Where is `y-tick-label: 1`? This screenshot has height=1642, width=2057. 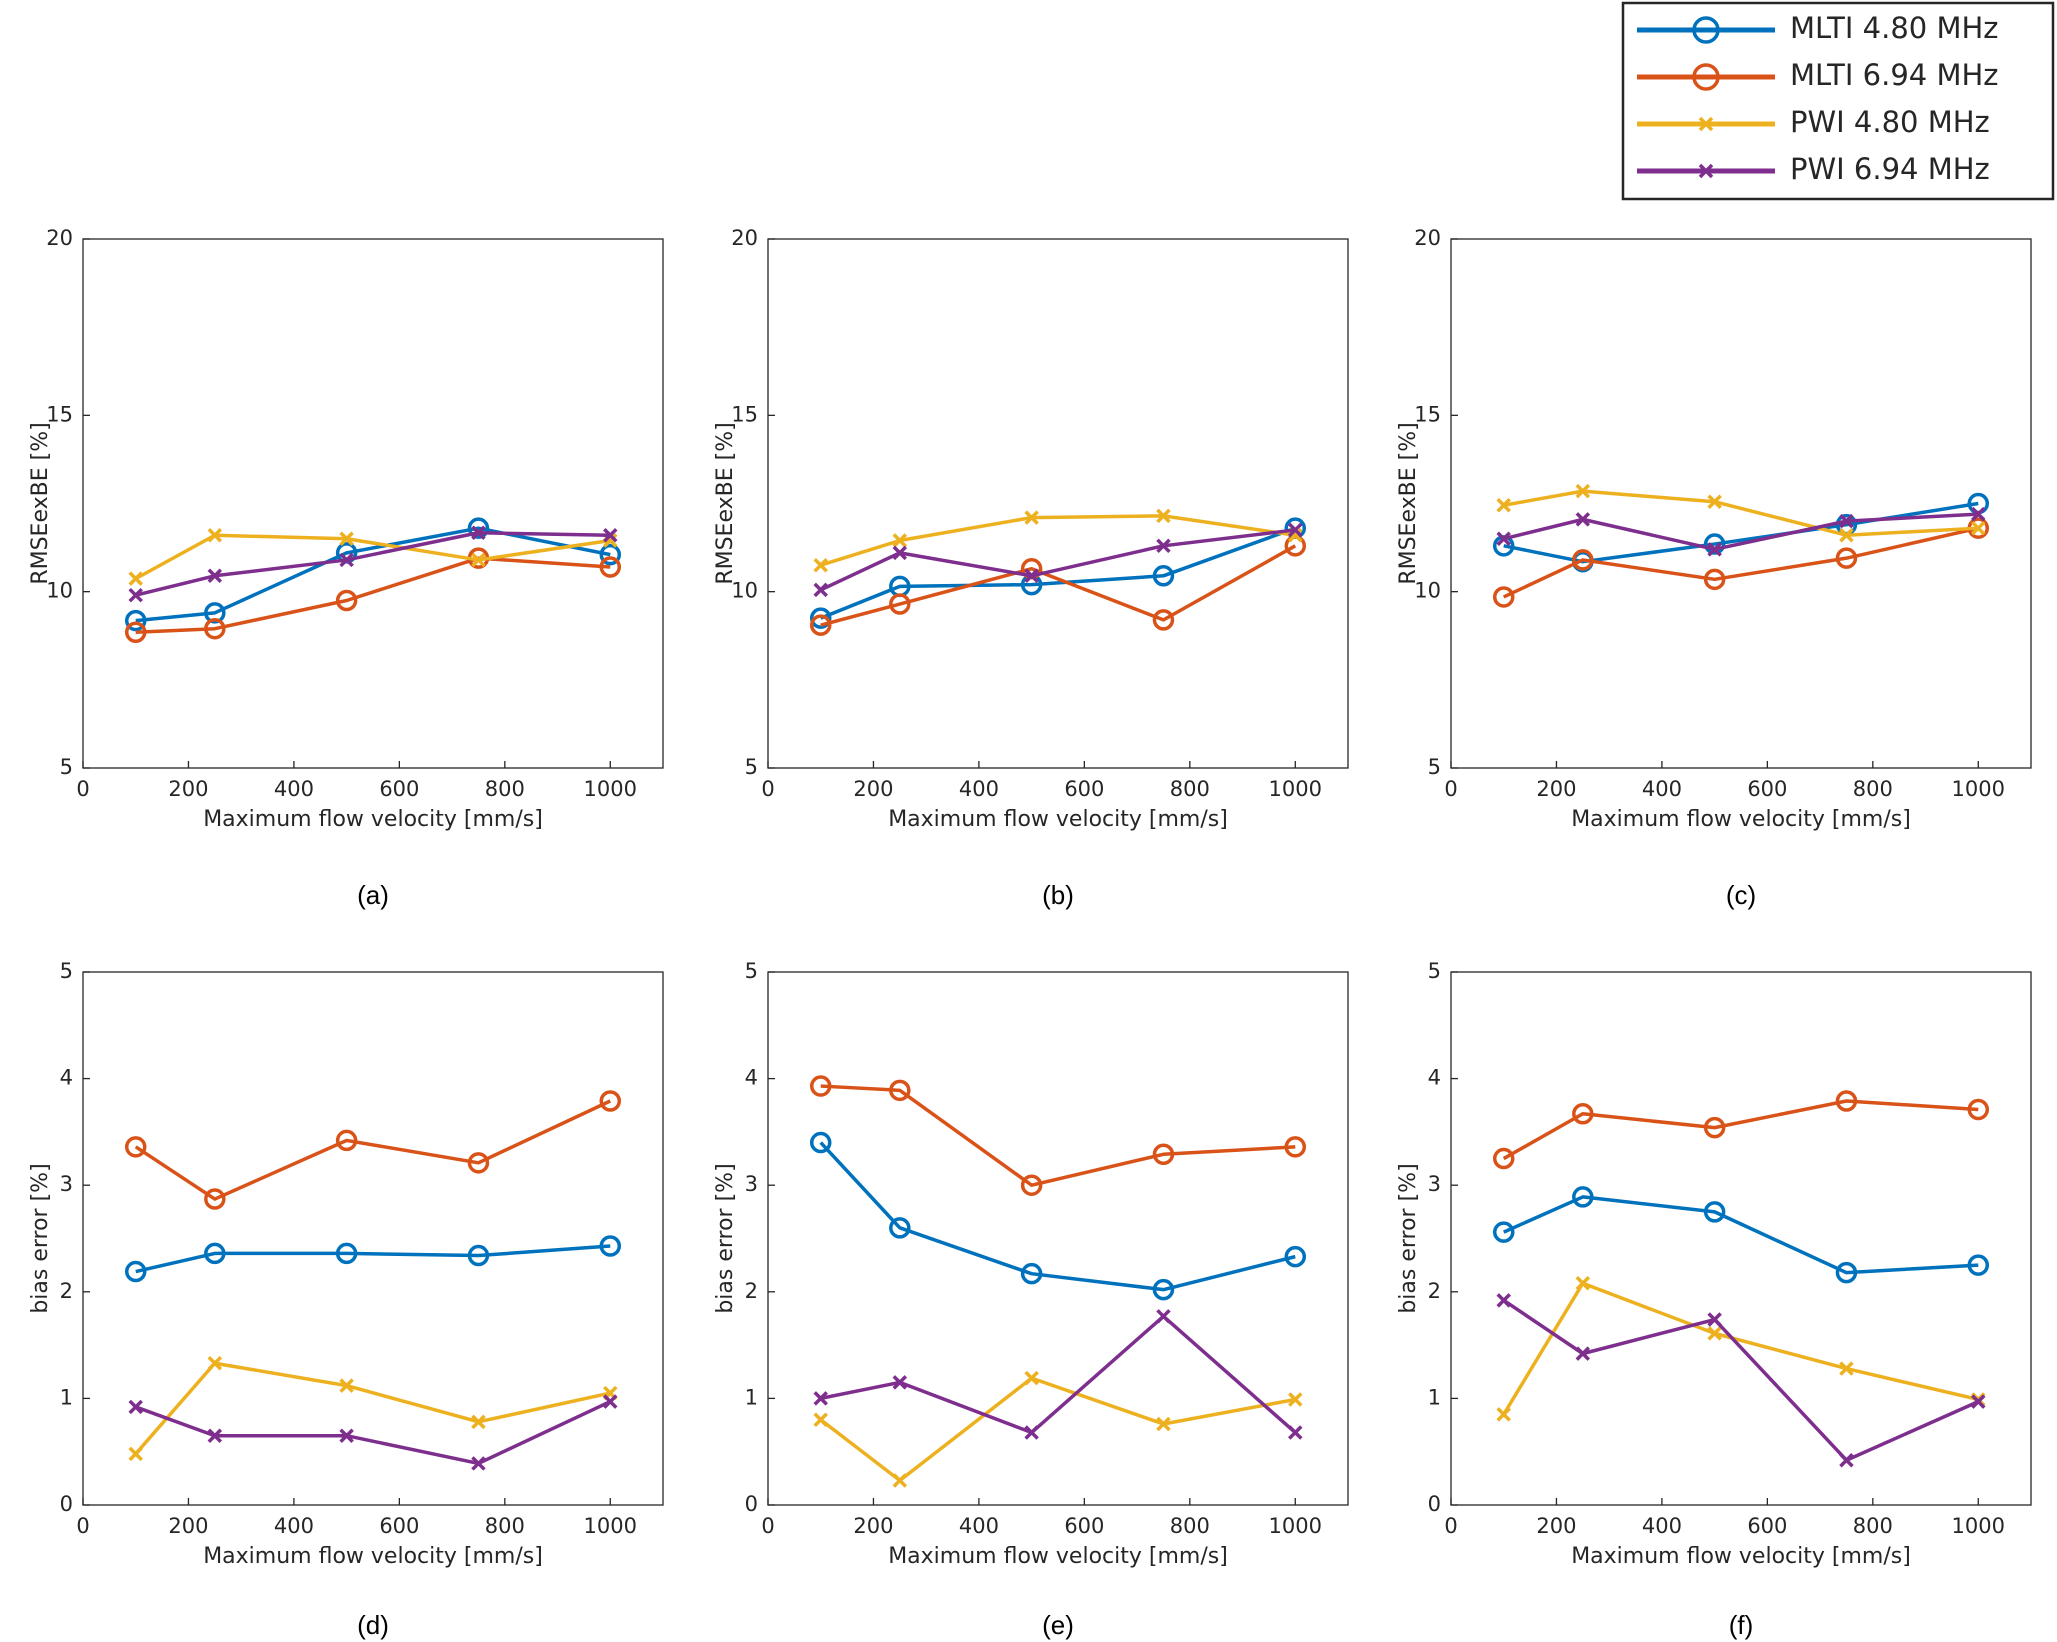 y-tick-label: 1 is located at coordinates (1434, 1397).